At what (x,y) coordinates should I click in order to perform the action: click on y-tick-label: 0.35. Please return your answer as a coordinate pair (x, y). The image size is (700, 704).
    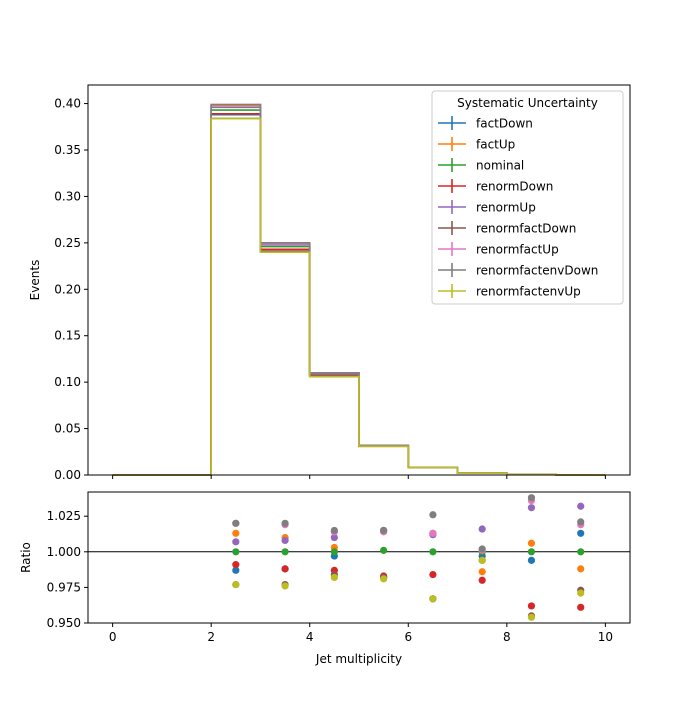
    Looking at the image, I should click on (67, 150).